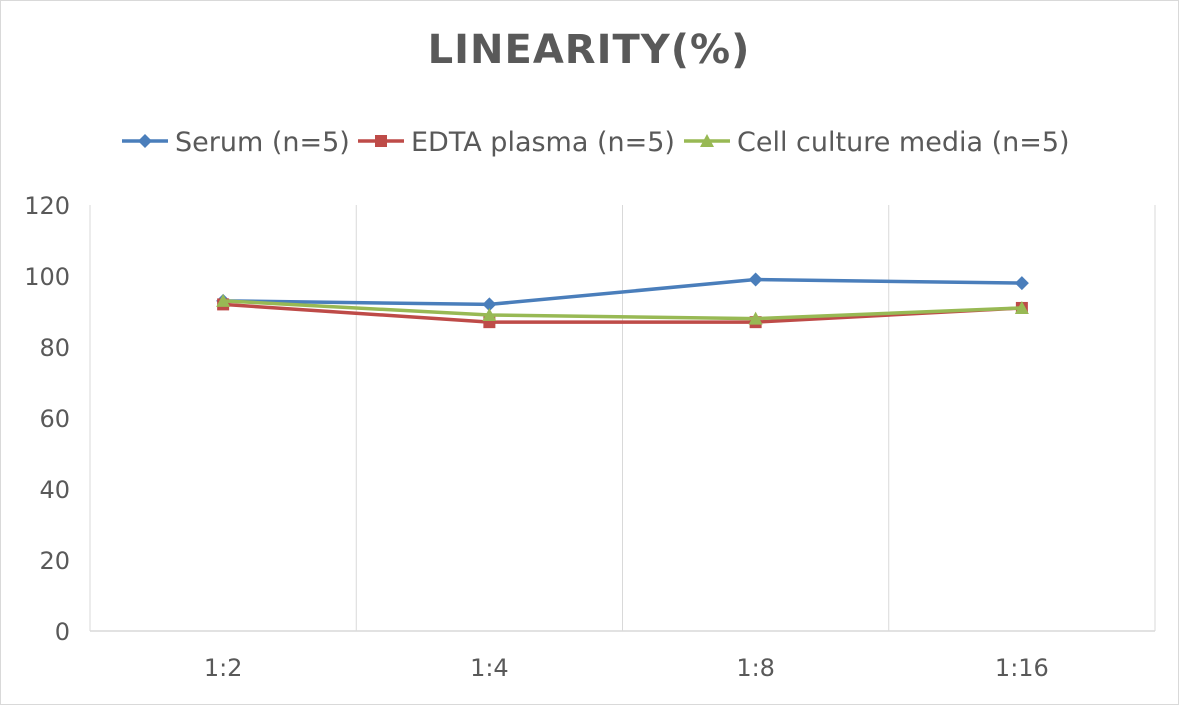 The width and height of the screenshot is (1179, 705). What do you see at coordinates (1022, 668) in the screenshot?
I see `x-tick-label: 1:16` at bounding box center [1022, 668].